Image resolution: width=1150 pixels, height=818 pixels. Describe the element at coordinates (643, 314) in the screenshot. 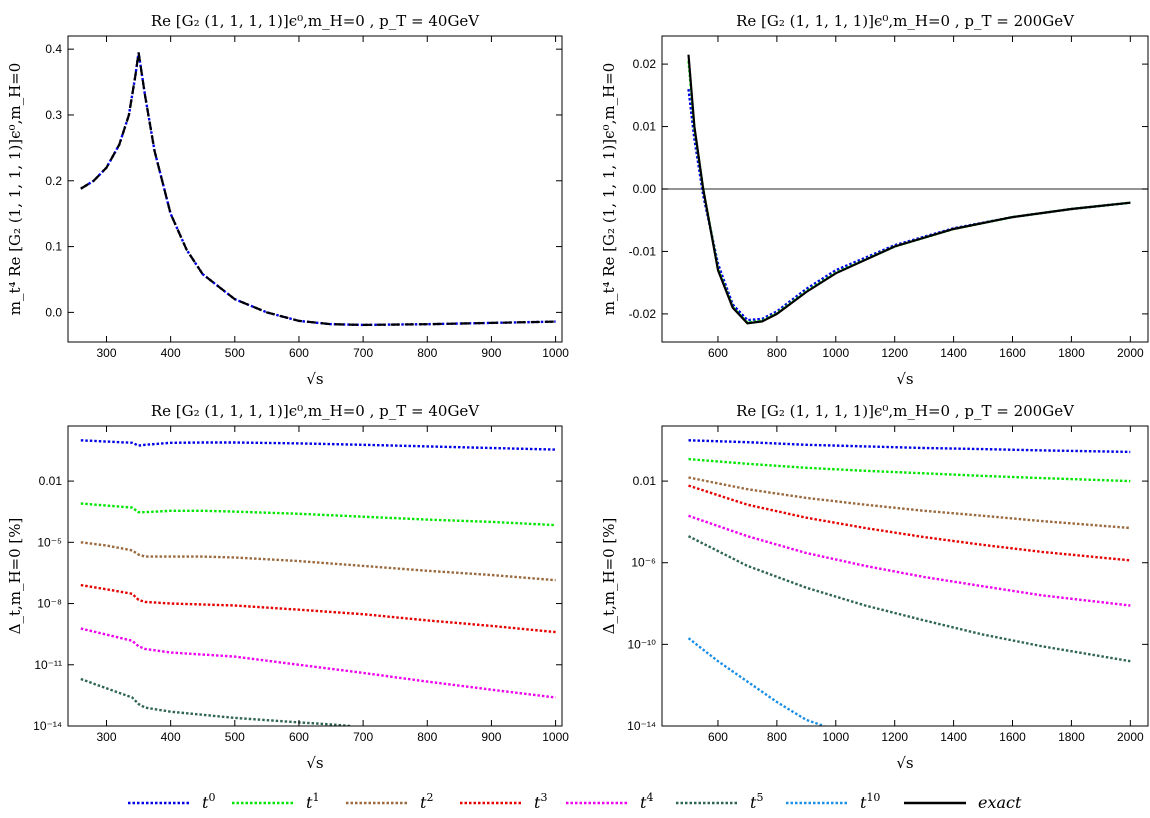

I see `y-tick-label: -0.02` at that location.